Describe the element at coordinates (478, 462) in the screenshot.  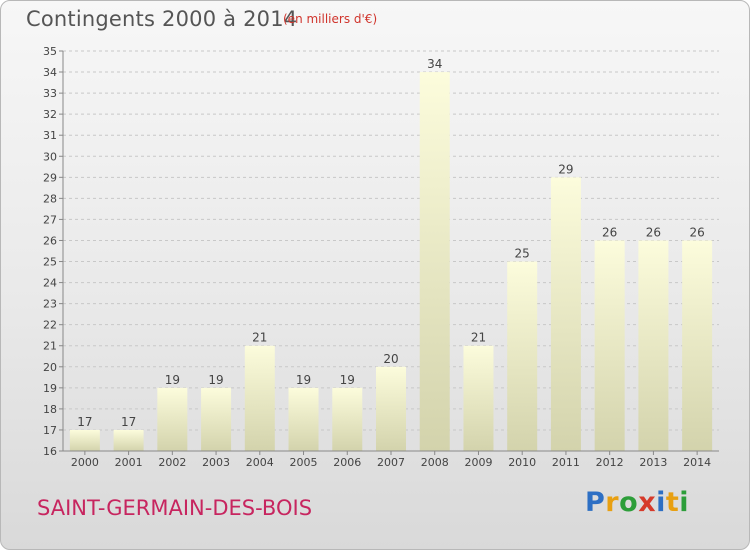
I see `x-tick-label: 2009` at that location.